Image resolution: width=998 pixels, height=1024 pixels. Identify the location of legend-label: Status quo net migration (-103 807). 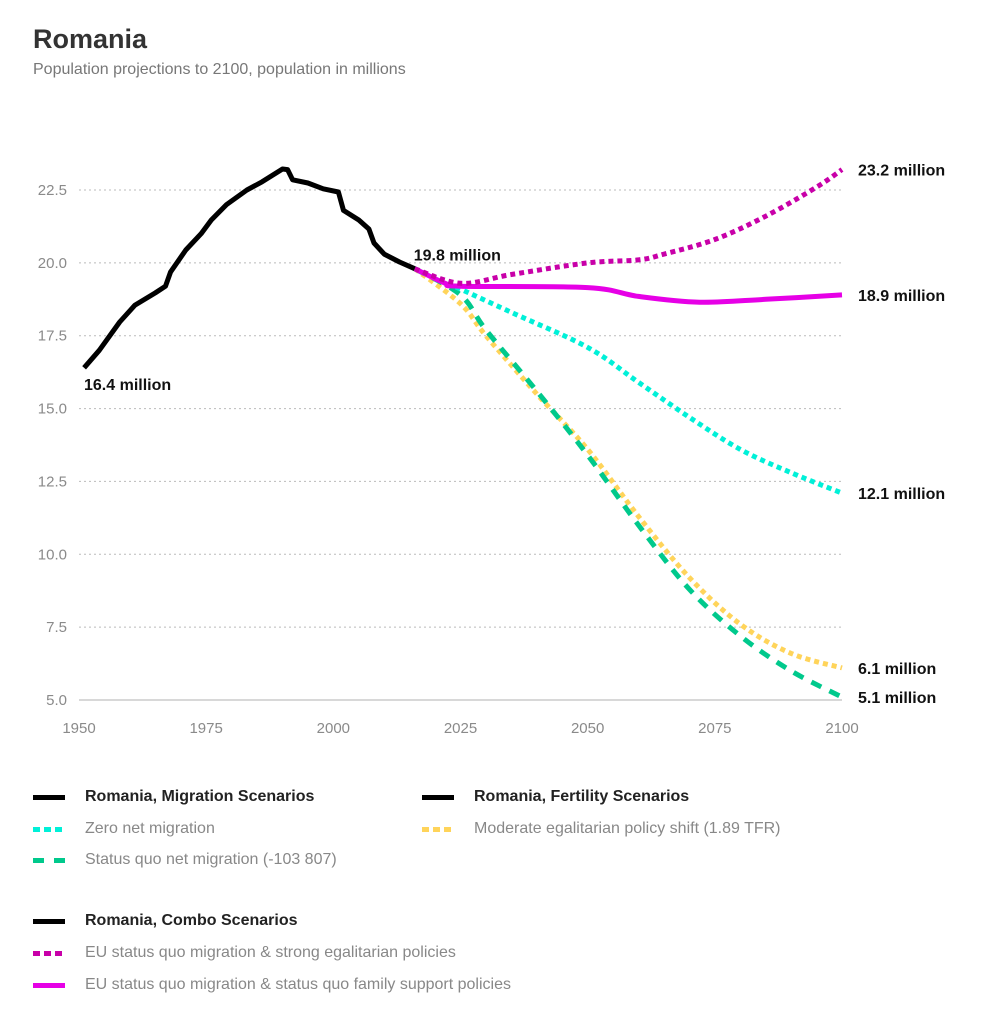
(211, 859).